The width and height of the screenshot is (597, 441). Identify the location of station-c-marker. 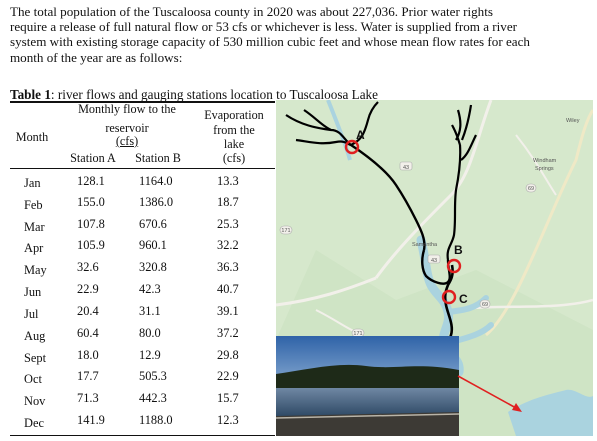
(449, 297).